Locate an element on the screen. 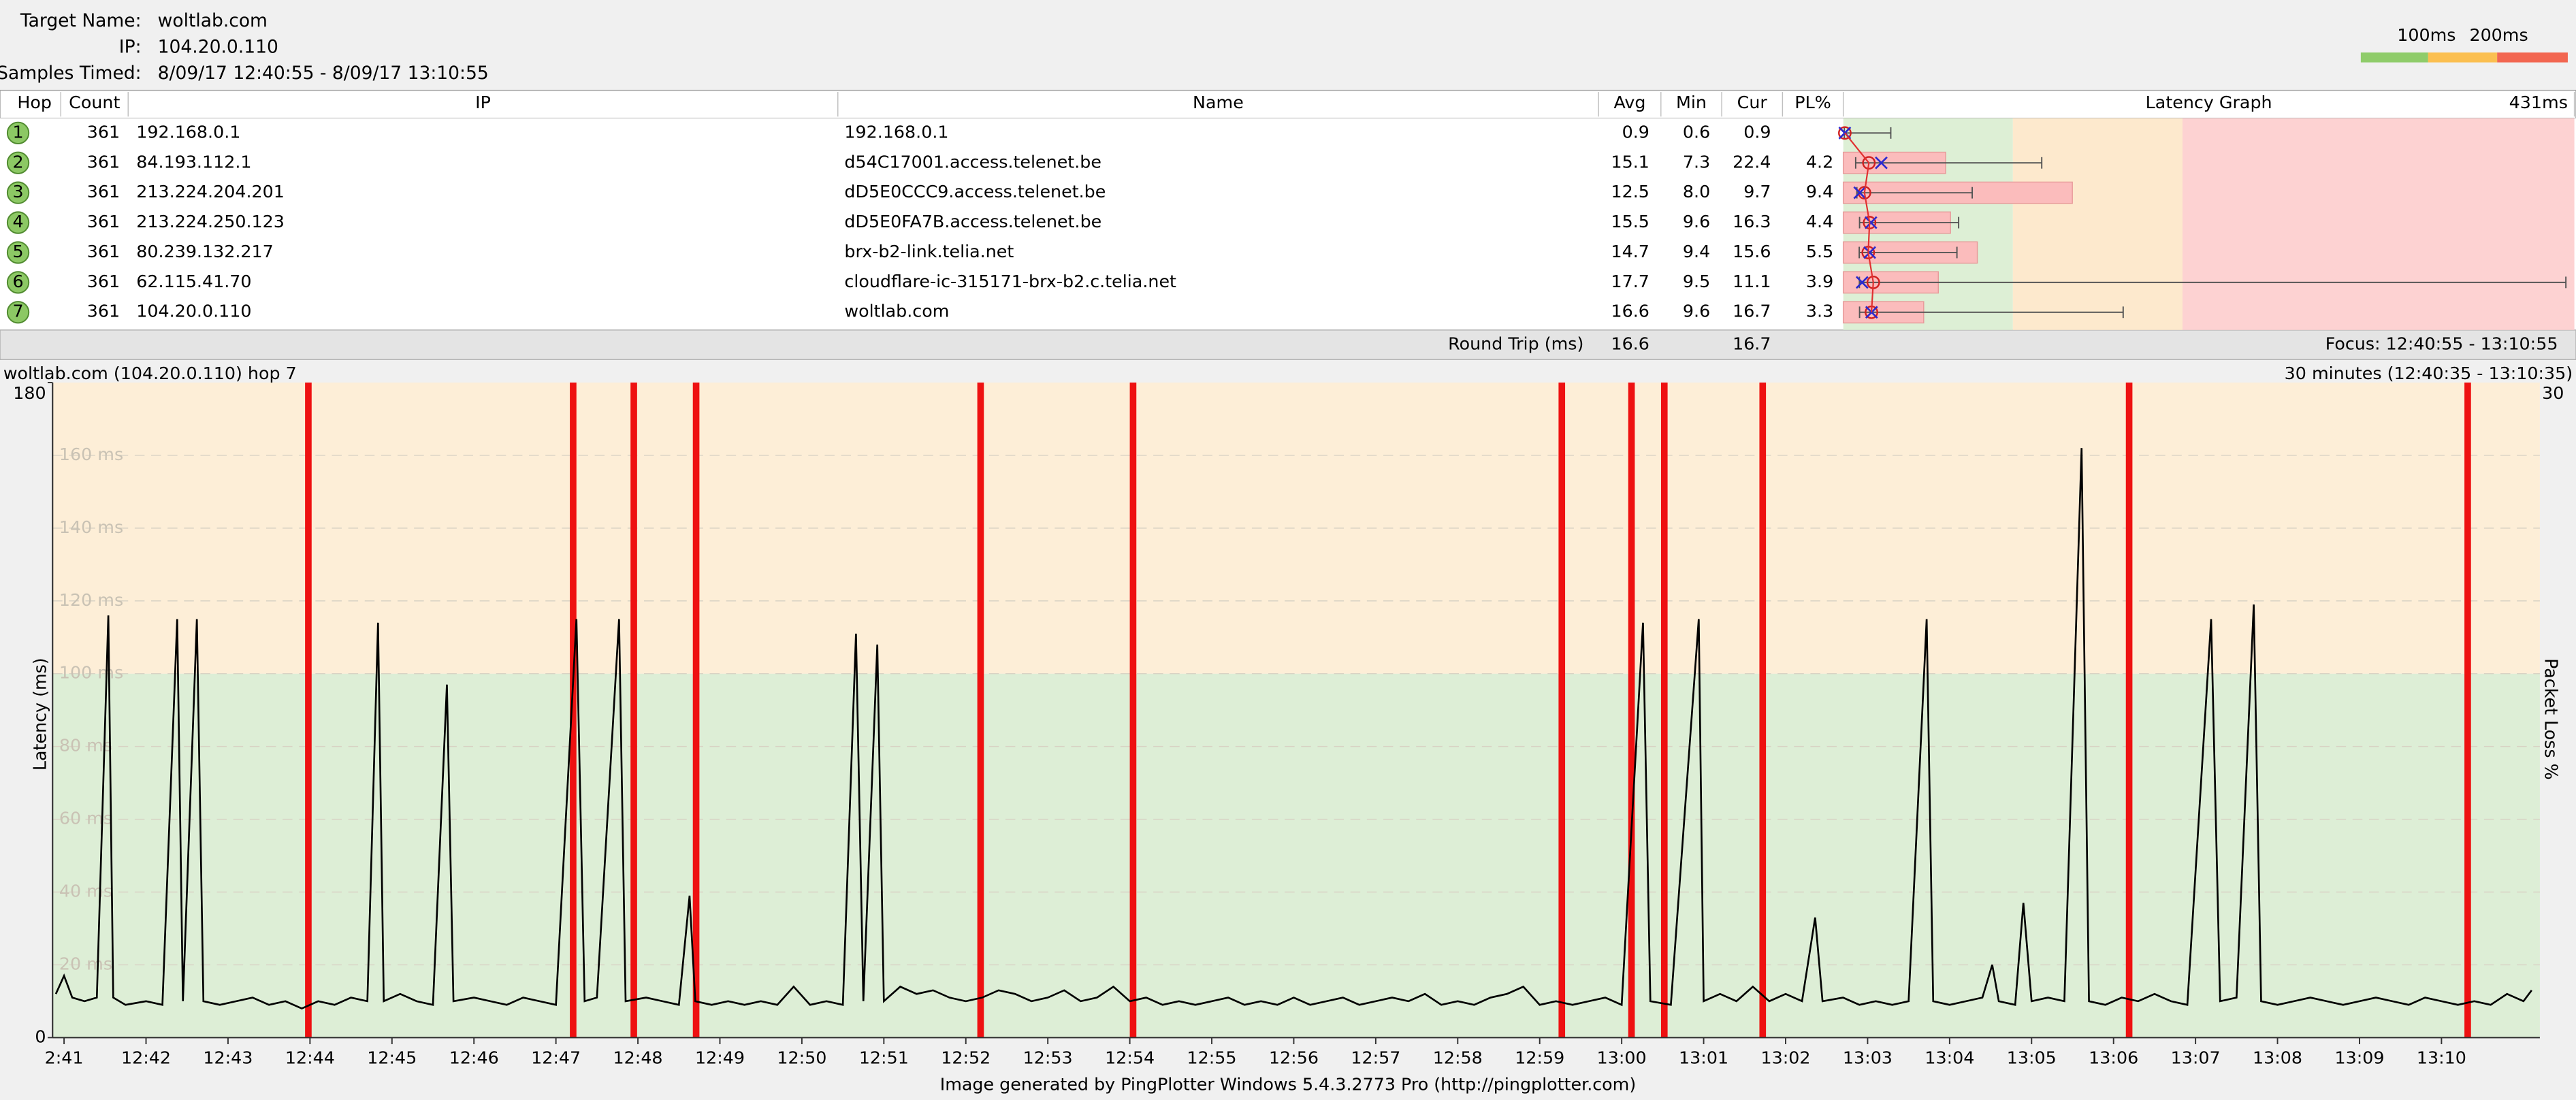 The image size is (2576, 1100). x-tick-label: 13:00 is located at coordinates (1622, 1058).